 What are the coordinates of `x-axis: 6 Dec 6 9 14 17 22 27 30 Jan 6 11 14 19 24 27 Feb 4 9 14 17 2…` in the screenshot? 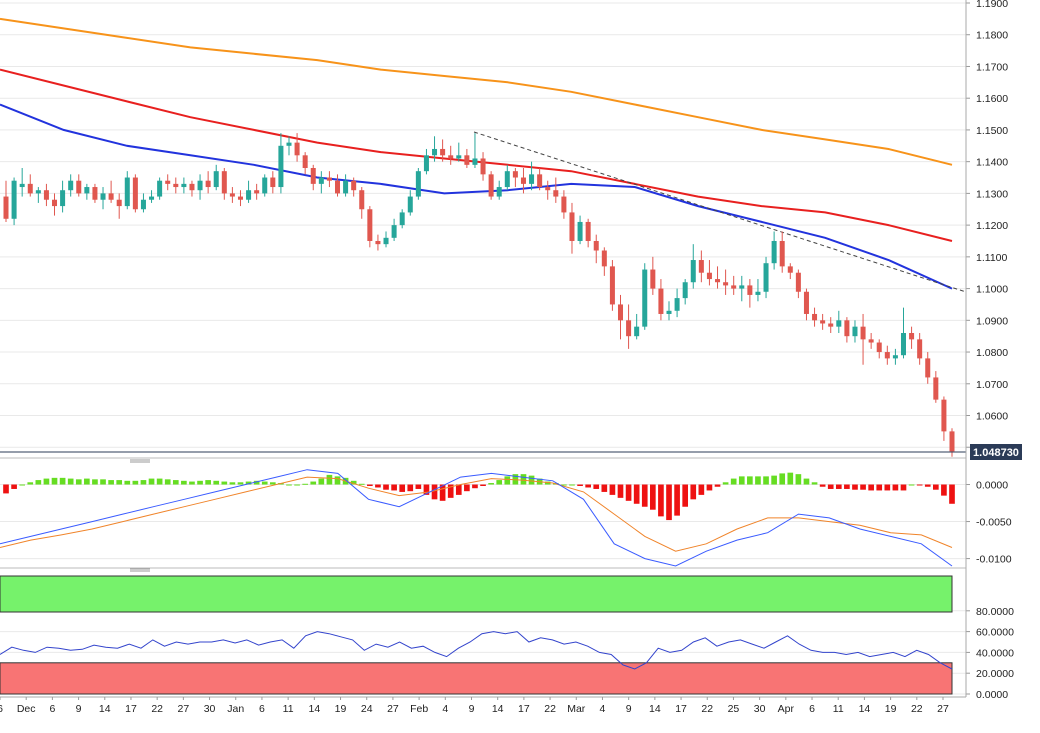 It's located at (474, 706).